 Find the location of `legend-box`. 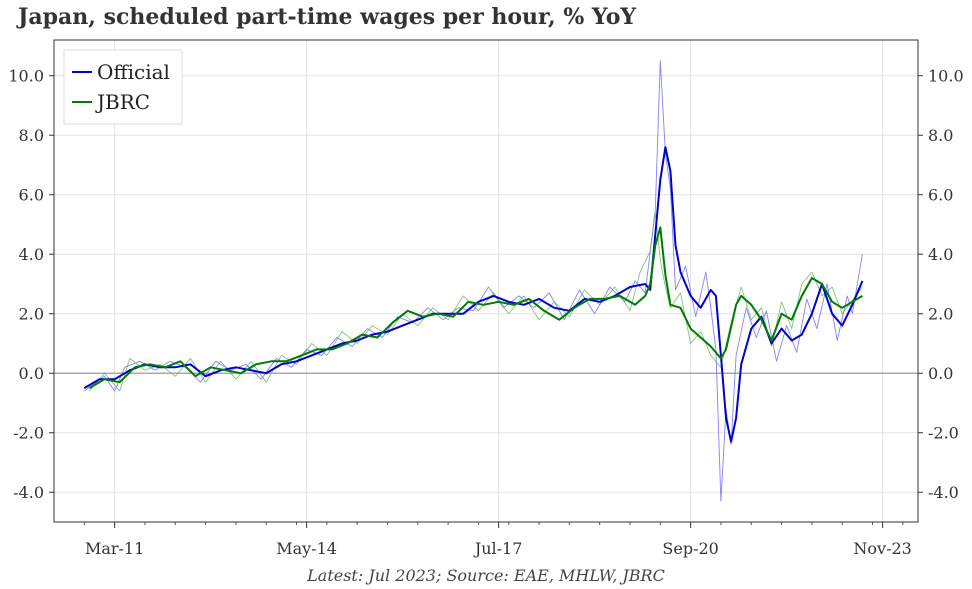

legend-box is located at coordinates (123, 87).